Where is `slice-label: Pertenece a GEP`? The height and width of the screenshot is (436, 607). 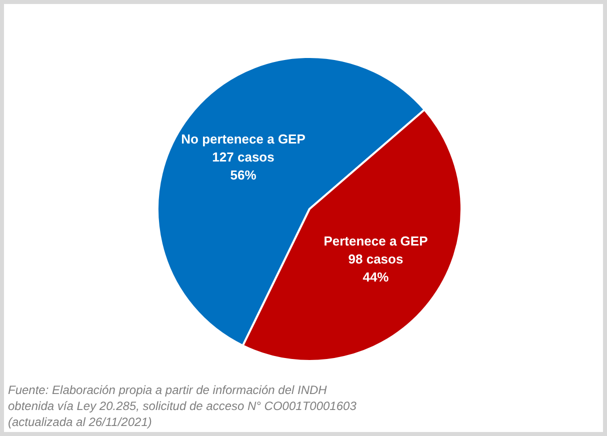 slice-label: Pertenece a GEP is located at coordinates (376, 241).